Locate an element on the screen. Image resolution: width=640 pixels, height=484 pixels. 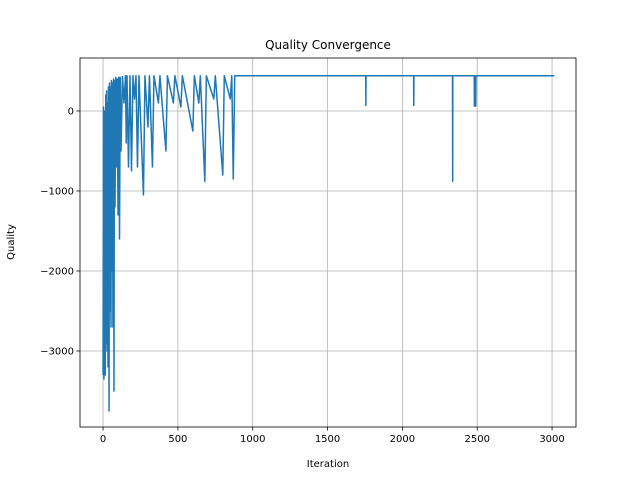
x-tick-label: 500 is located at coordinates (177, 439).